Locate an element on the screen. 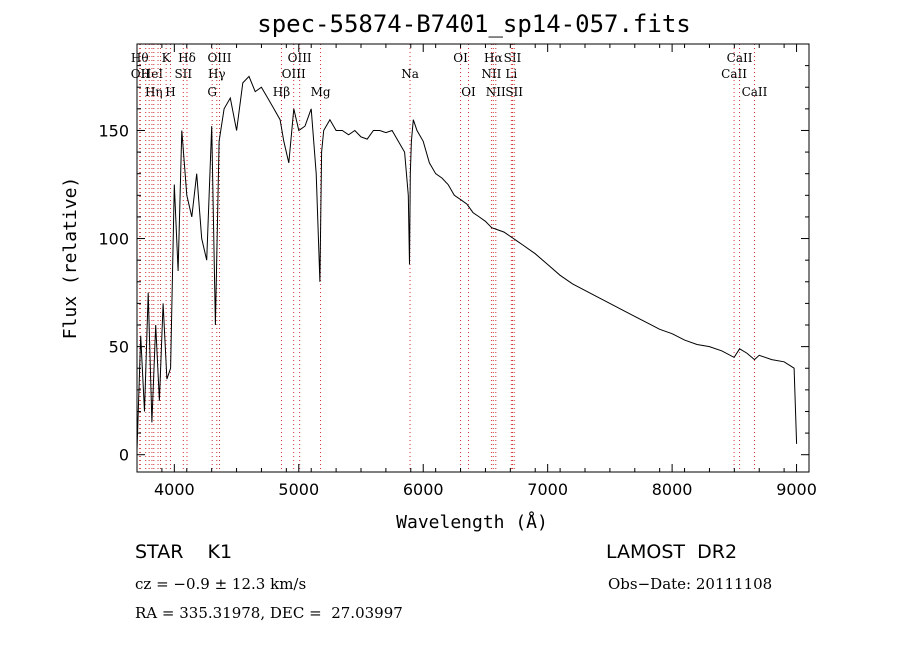 Image resolution: width=900 pixels, height=650 pixels. coordinates: RA = 335.31978, DEC = 27.03997 is located at coordinates (269, 613).